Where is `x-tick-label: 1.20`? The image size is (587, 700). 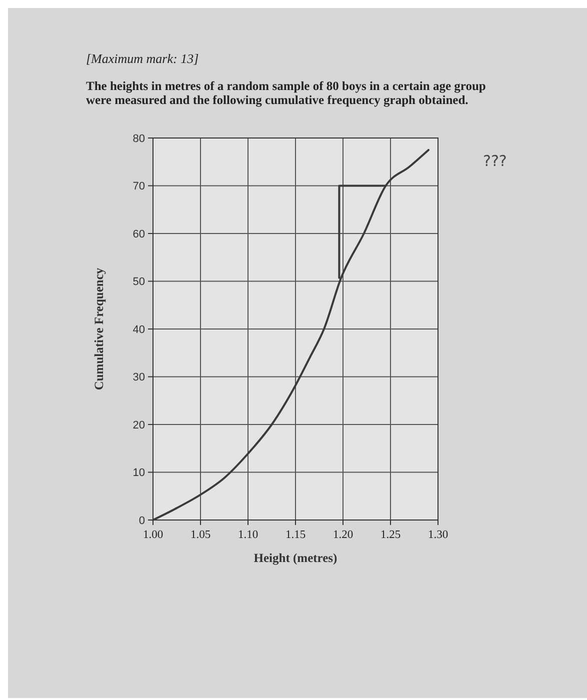
x-tick-label: 1.20 is located at coordinates (343, 535).